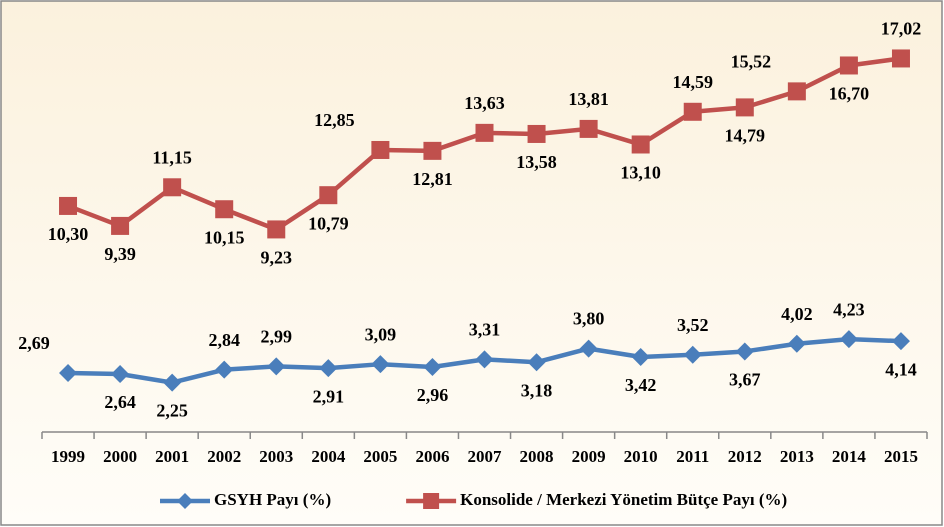 This screenshot has height=527, width=944. I want to click on x-tick-label: 2000, so click(120, 456).